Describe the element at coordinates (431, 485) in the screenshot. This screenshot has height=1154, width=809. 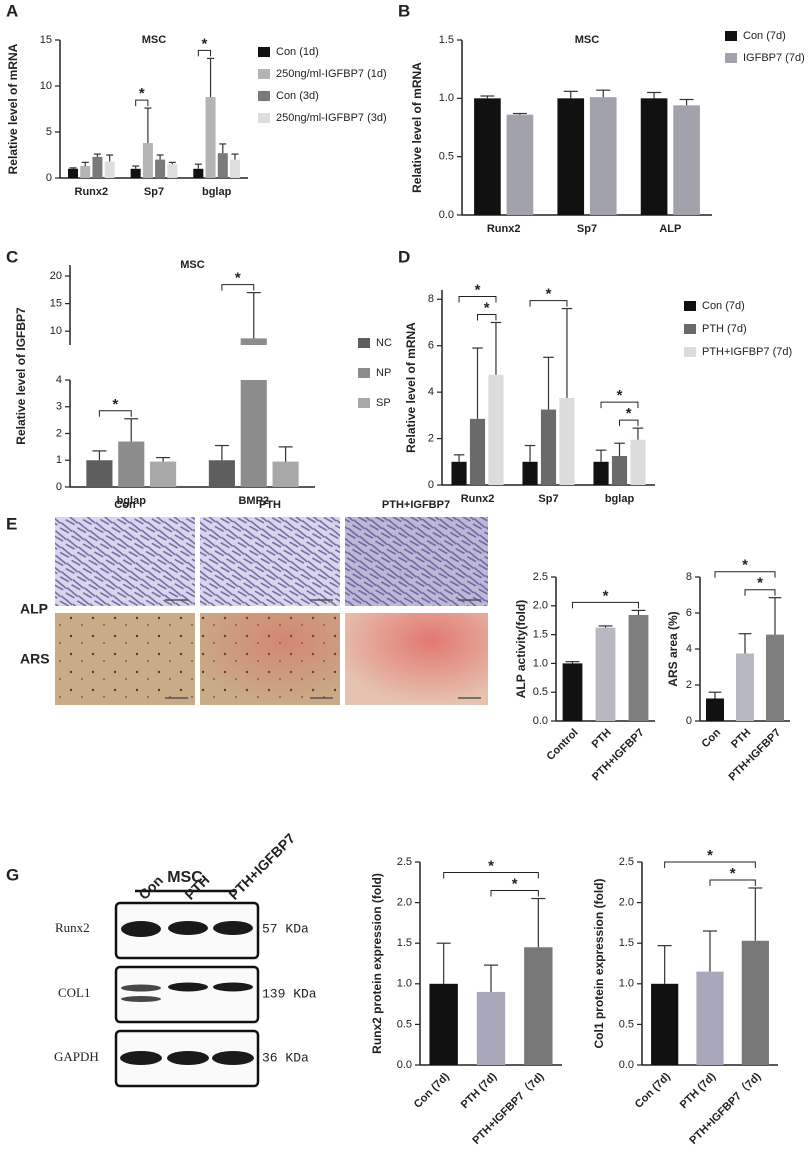
I see `y-tick-label: 0` at that location.